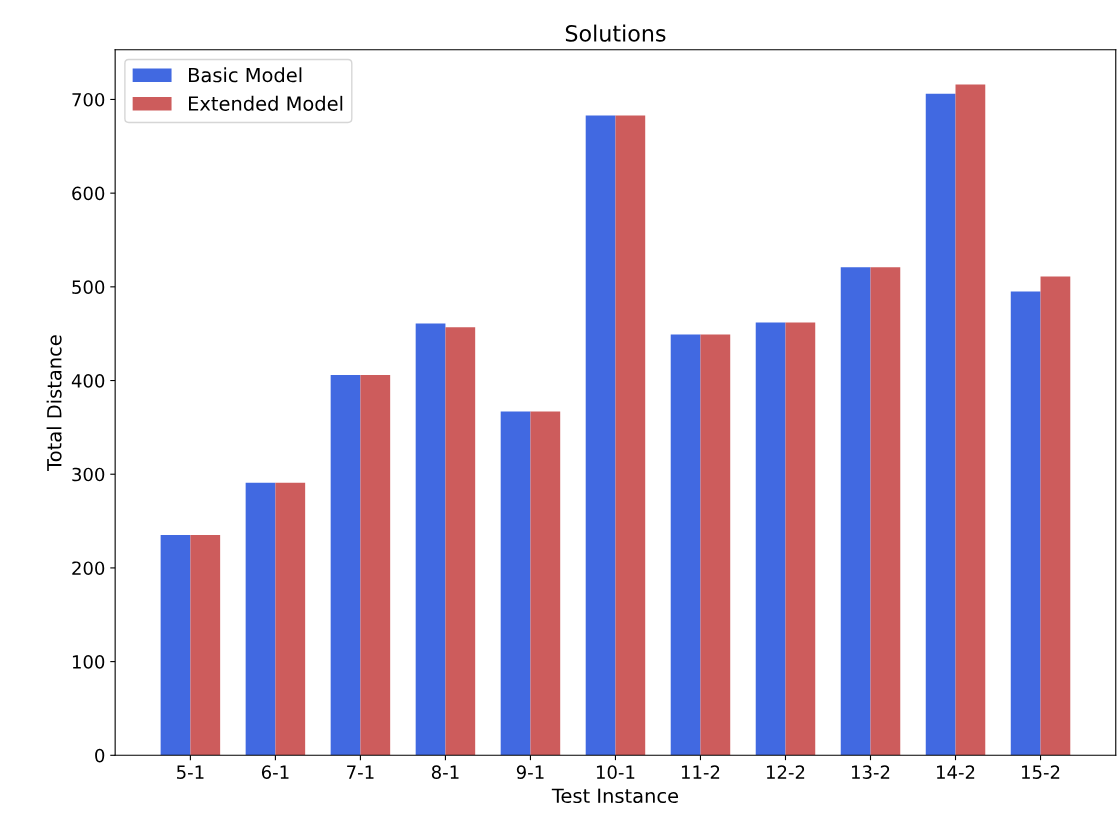 This screenshot has height=830, width=1118. I want to click on x-tick-label: 12-2, so click(785, 772).